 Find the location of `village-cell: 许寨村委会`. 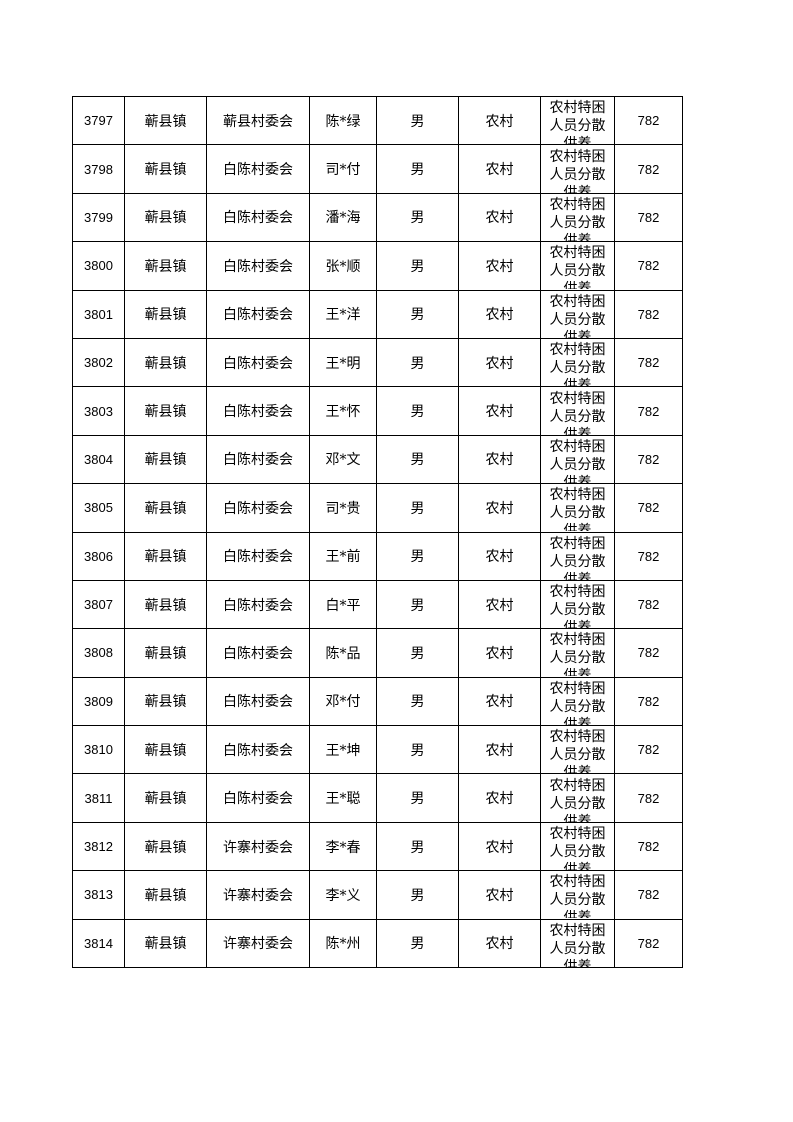

village-cell: 许寨村委会 is located at coordinates (258, 846).